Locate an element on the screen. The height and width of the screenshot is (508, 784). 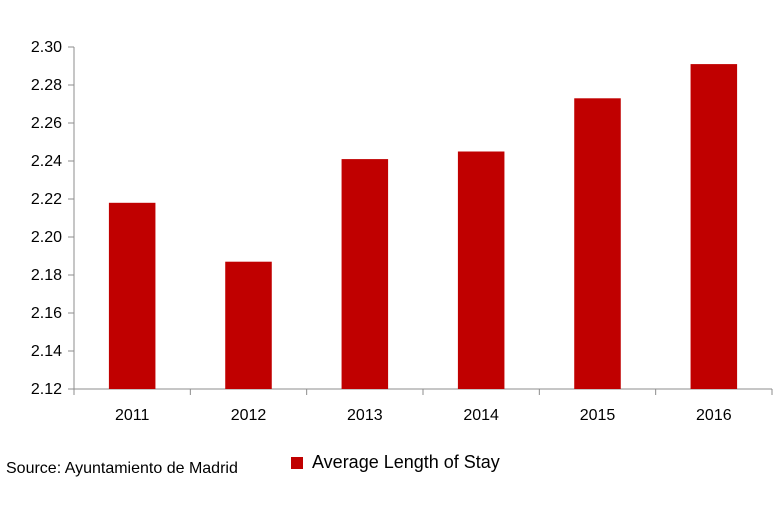
bar-2016 is located at coordinates (714, 226).